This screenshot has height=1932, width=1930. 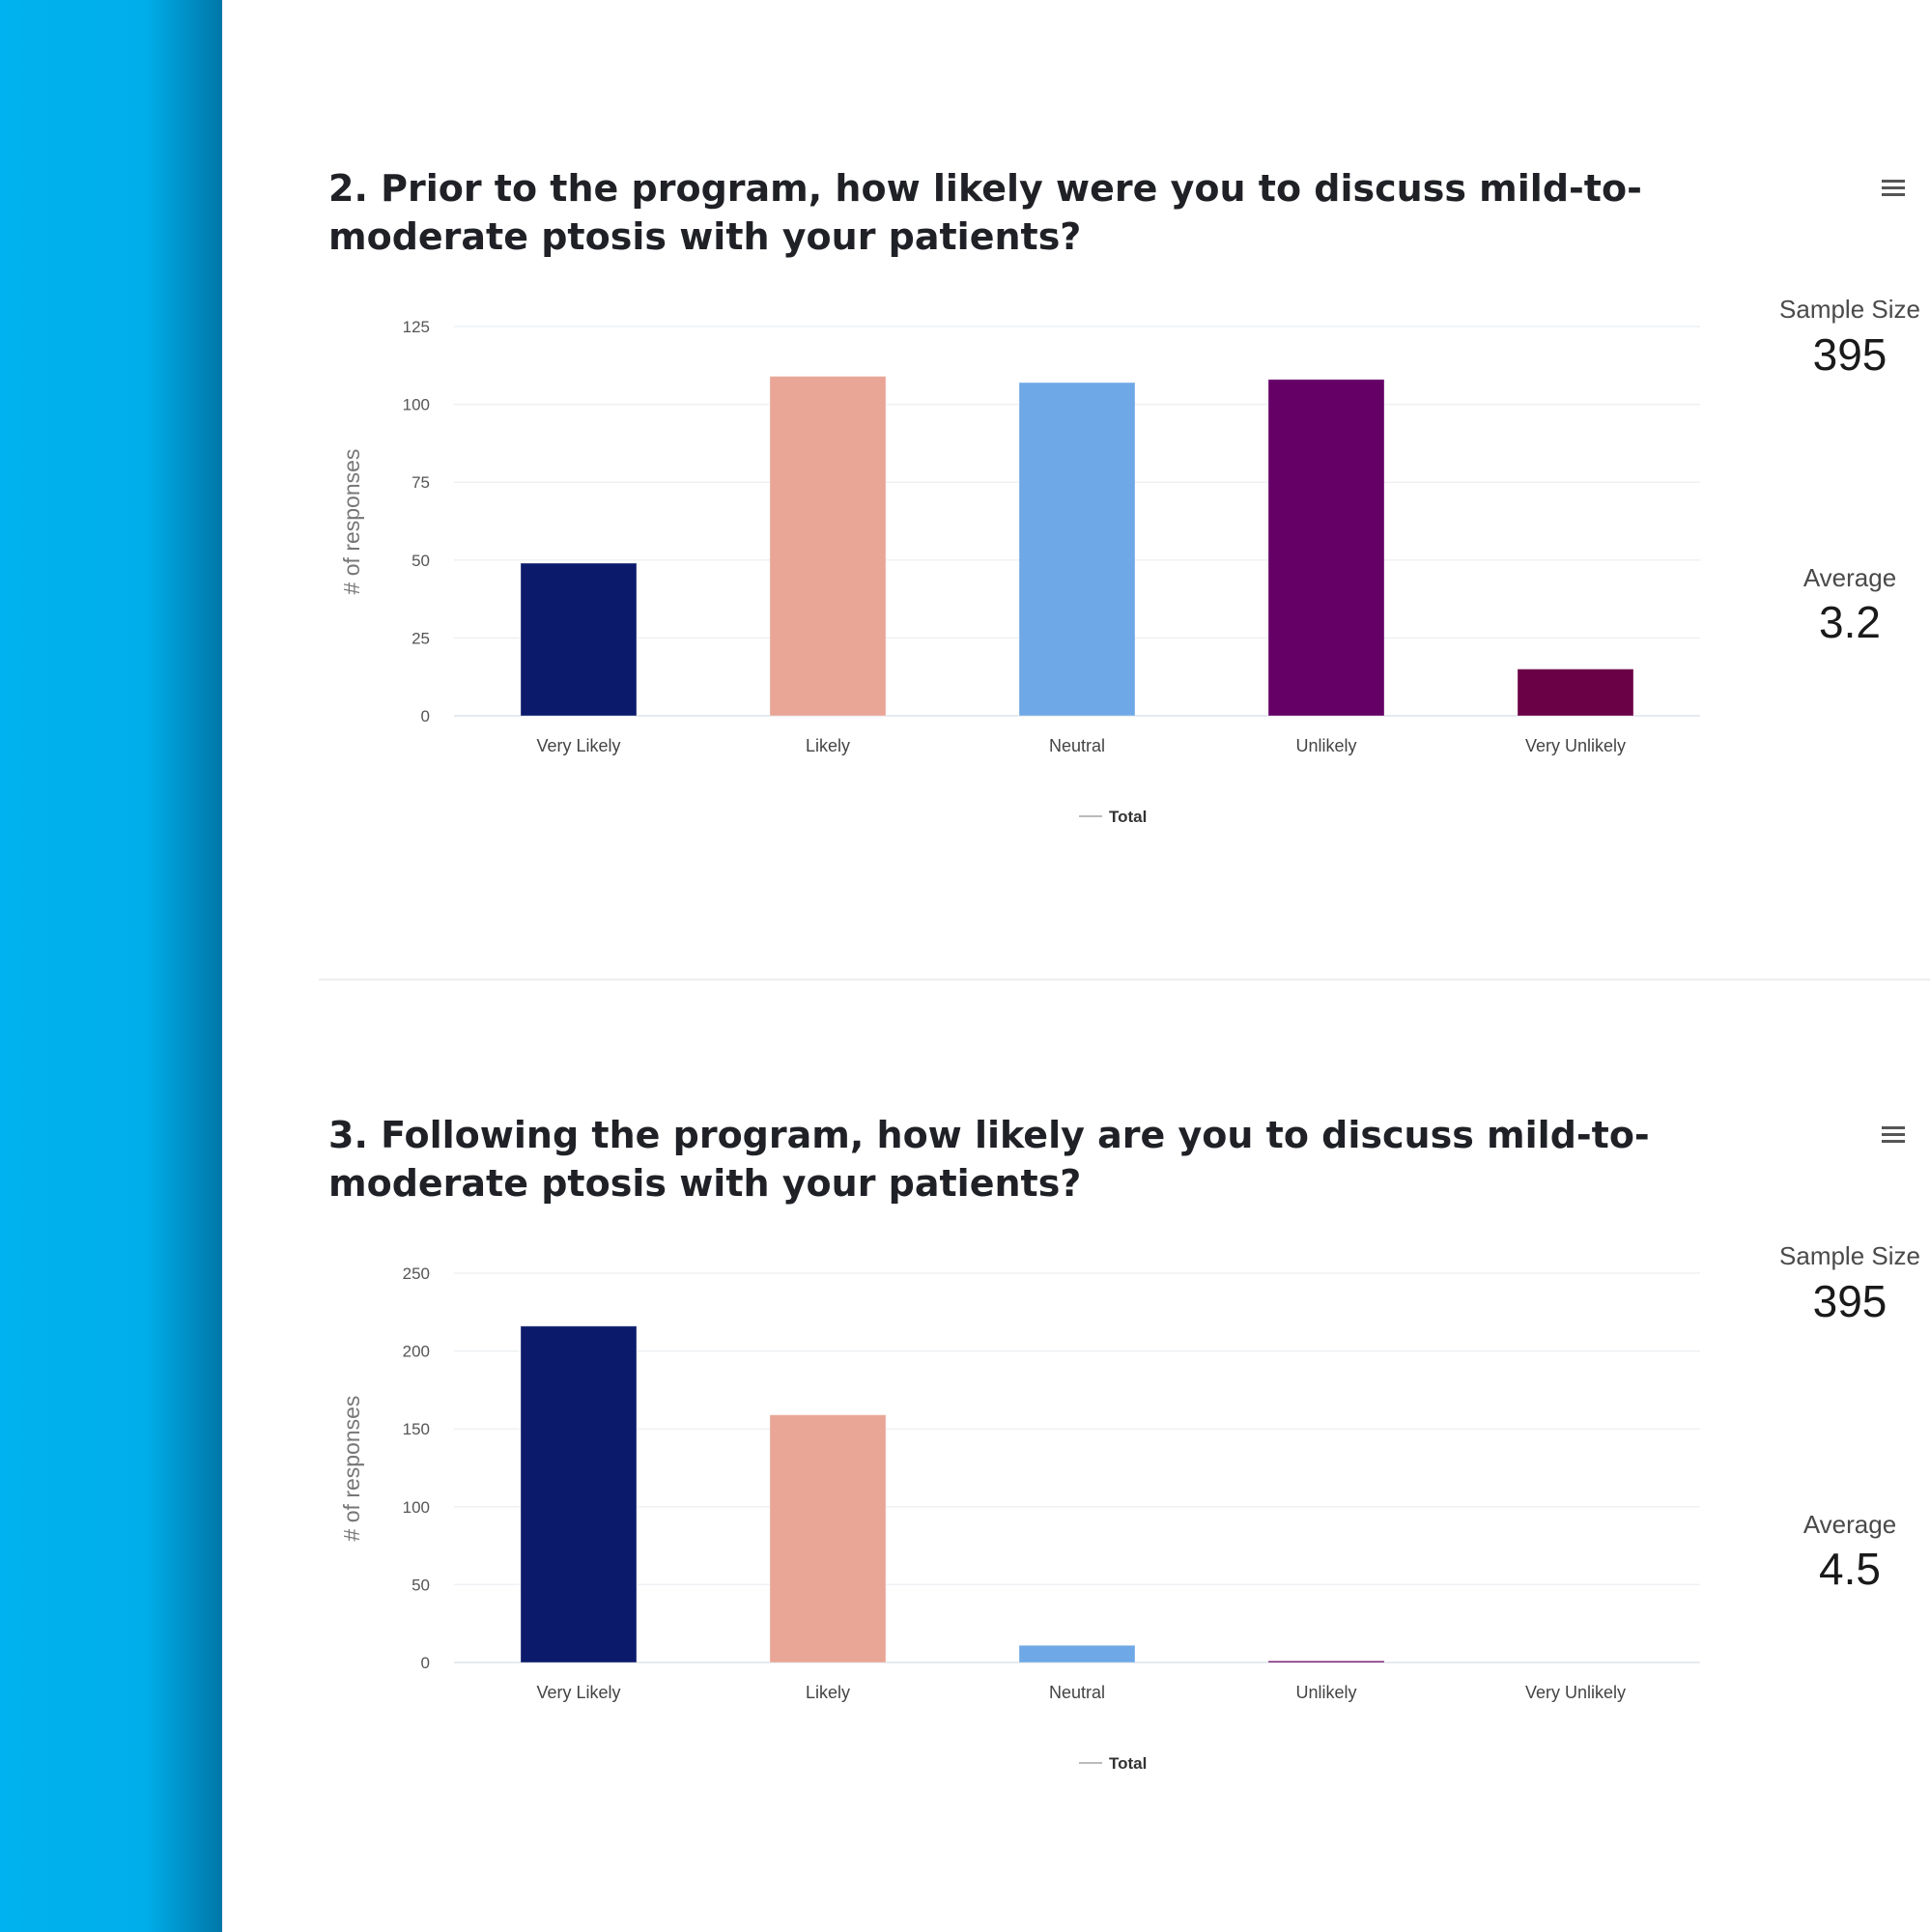 I want to click on y-tick-label: 75, so click(x=421, y=482).